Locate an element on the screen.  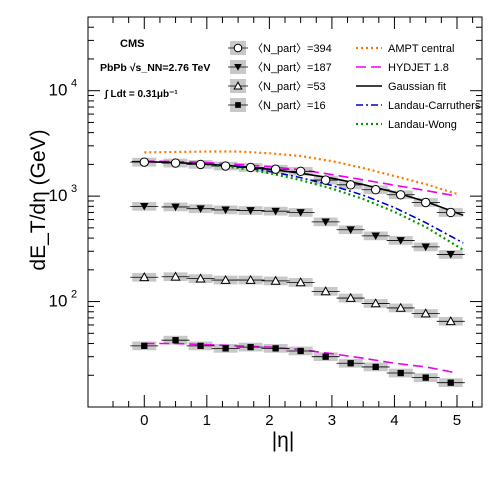
x-tick-label: 4 is located at coordinates (394, 420).